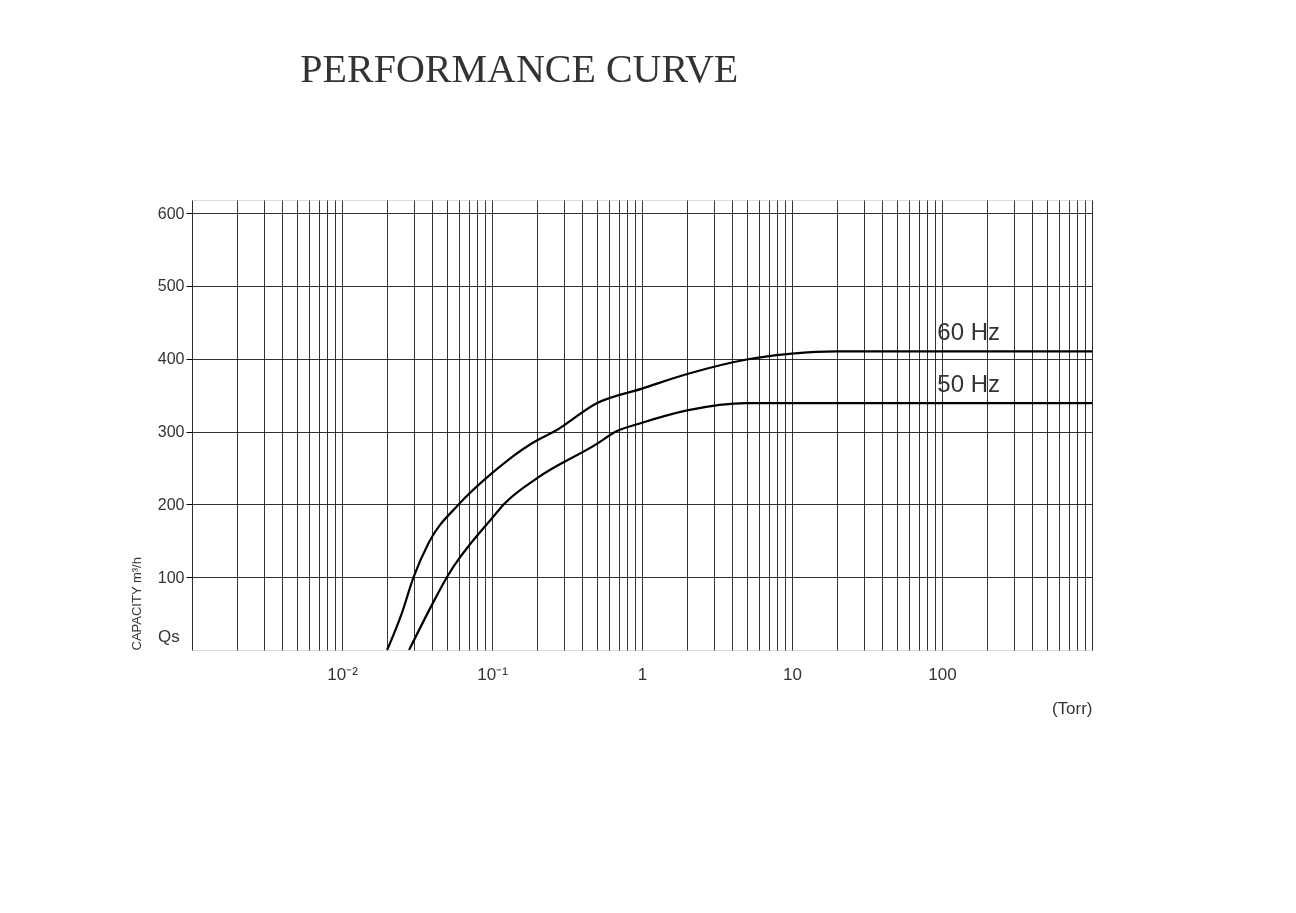 The width and height of the screenshot is (1296, 913). Describe the element at coordinates (1072, 708) in the screenshot. I see `x-axis-title: (Torr)` at that location.